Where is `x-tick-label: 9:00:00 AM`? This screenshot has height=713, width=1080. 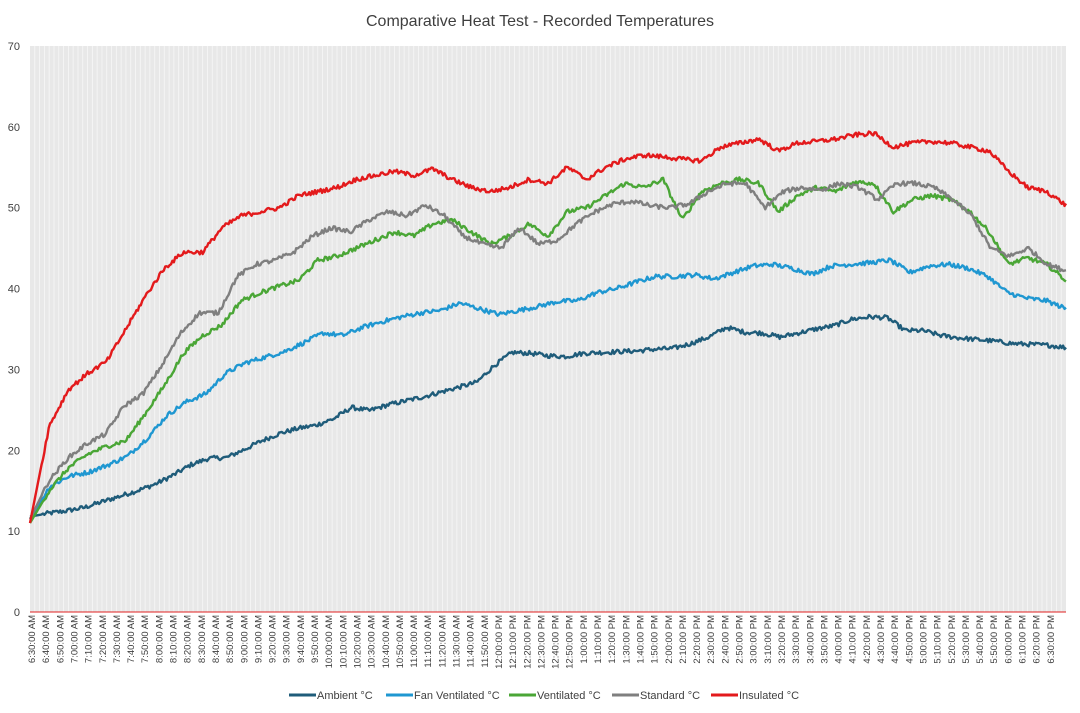 x-tick-label: 9:00:00 AM is located at coordinates (244, 639).